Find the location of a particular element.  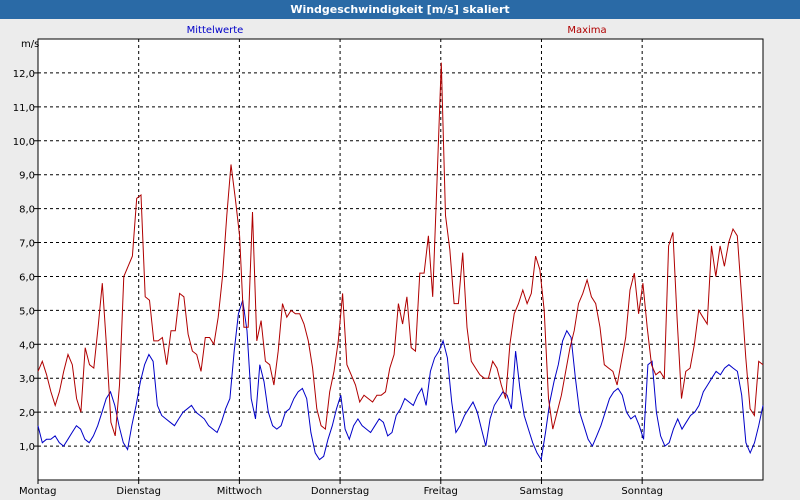

y-tick-label: 5,0 is located at coordinates (27, 311).